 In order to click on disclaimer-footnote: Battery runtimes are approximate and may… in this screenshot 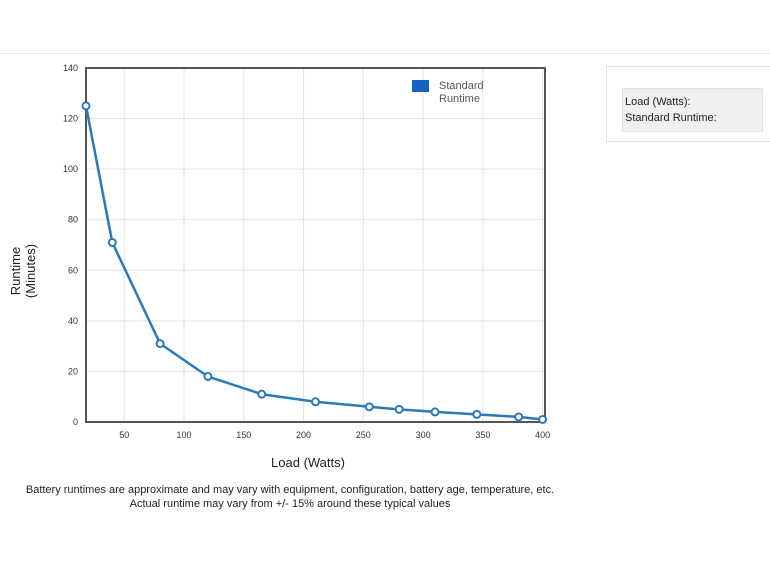, I will do `click(290, 497)`.